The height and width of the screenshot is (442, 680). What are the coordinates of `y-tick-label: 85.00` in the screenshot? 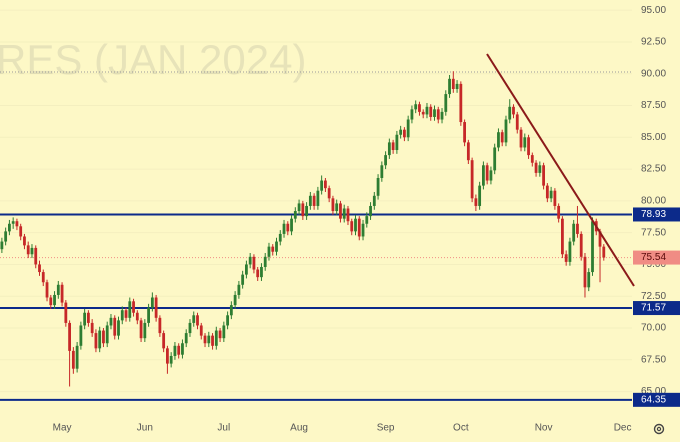 It's located at (653, 137).